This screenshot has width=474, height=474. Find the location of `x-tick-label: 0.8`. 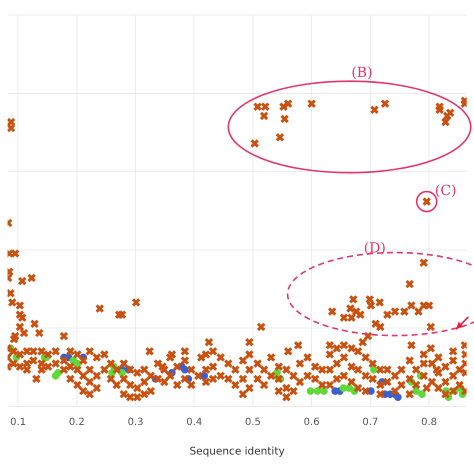

x-tick-label: 0.8 is located at coordinates (429, 422).